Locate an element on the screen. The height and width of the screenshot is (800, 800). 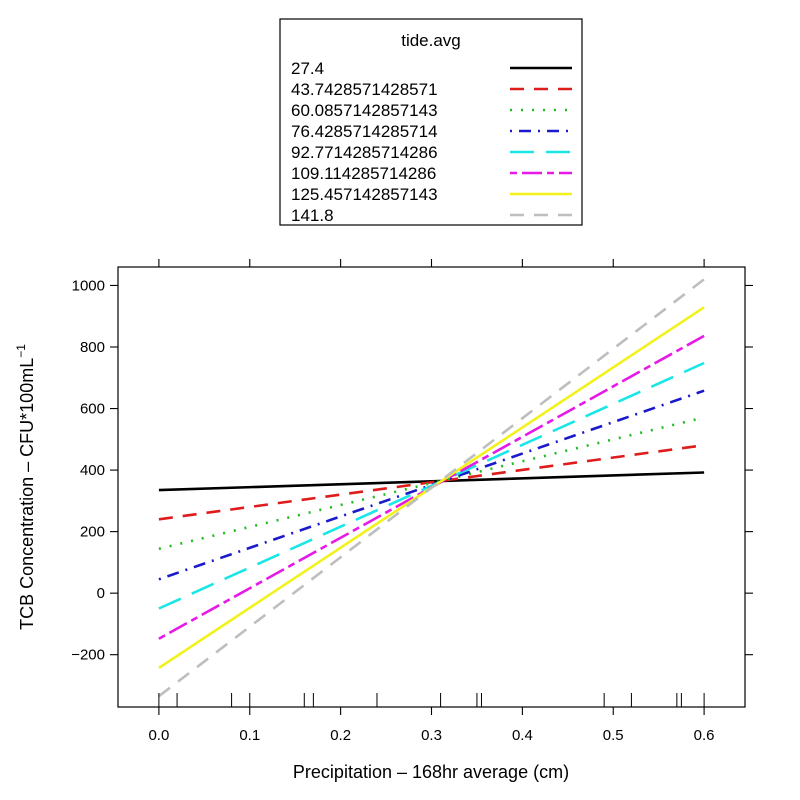
legend-label: 60.0857142857143 is located at coordinates (364, 110).